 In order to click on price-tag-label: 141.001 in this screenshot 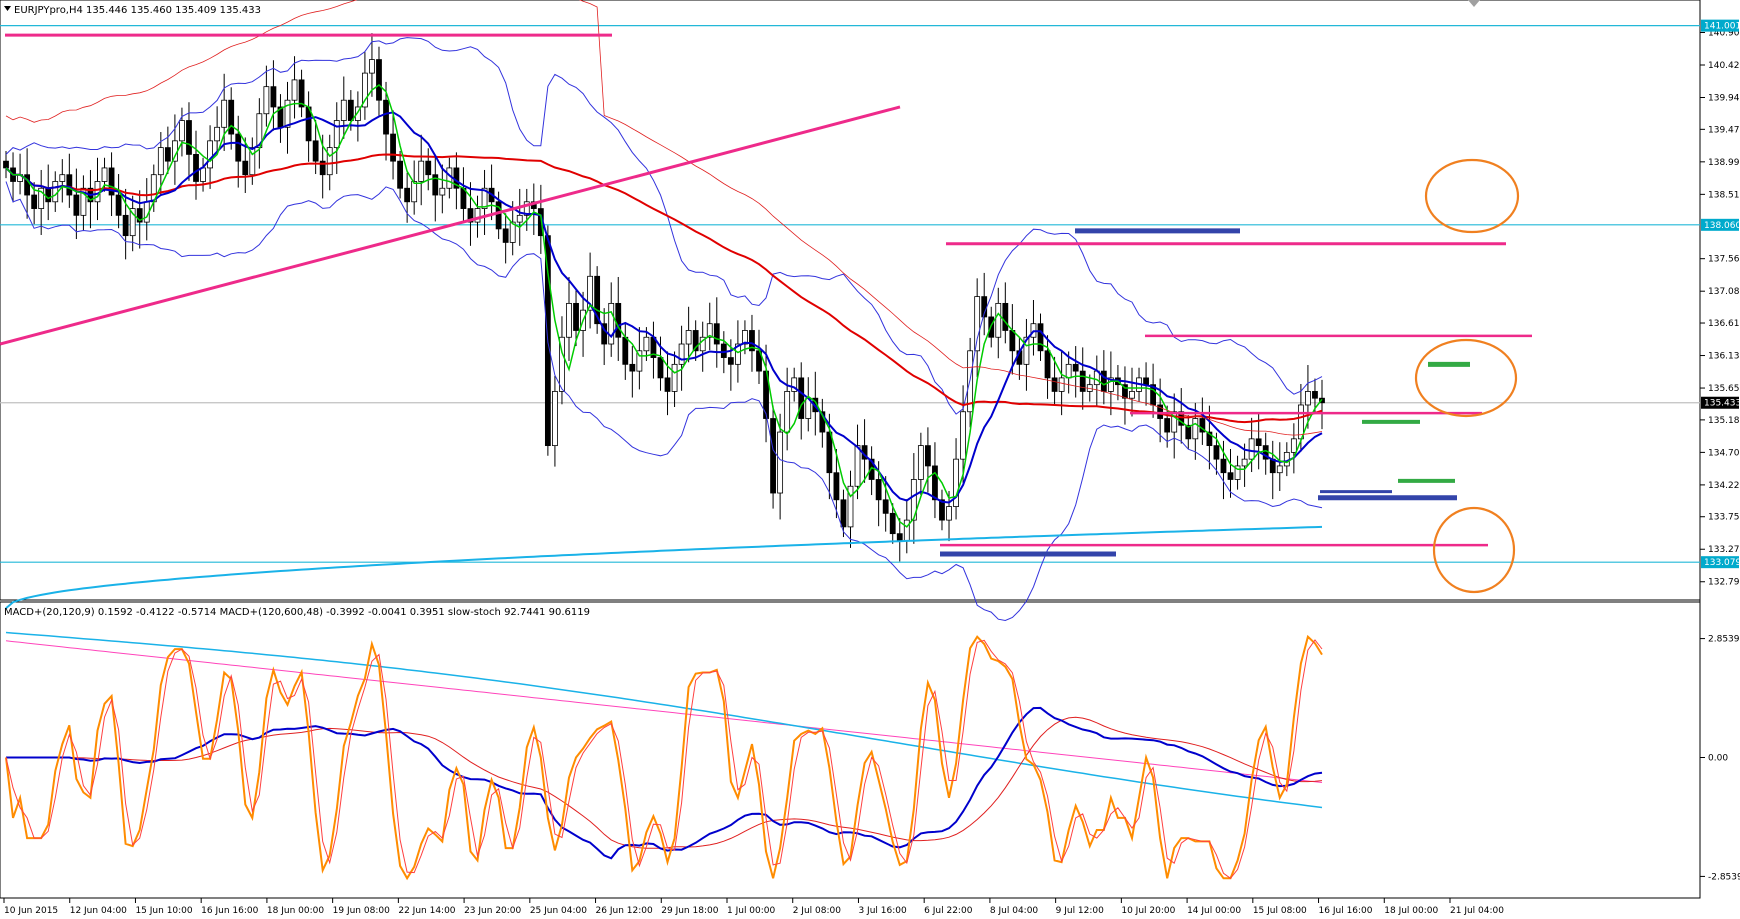, I will do `click(1722, 27)`.